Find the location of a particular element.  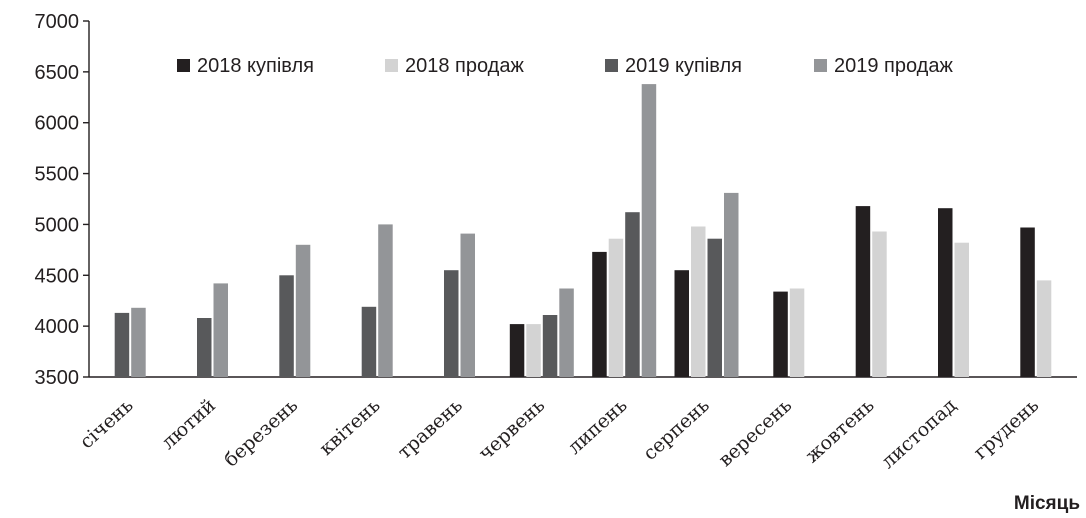

bar-2019-купівля-0 is located at coordinates (122, 344).